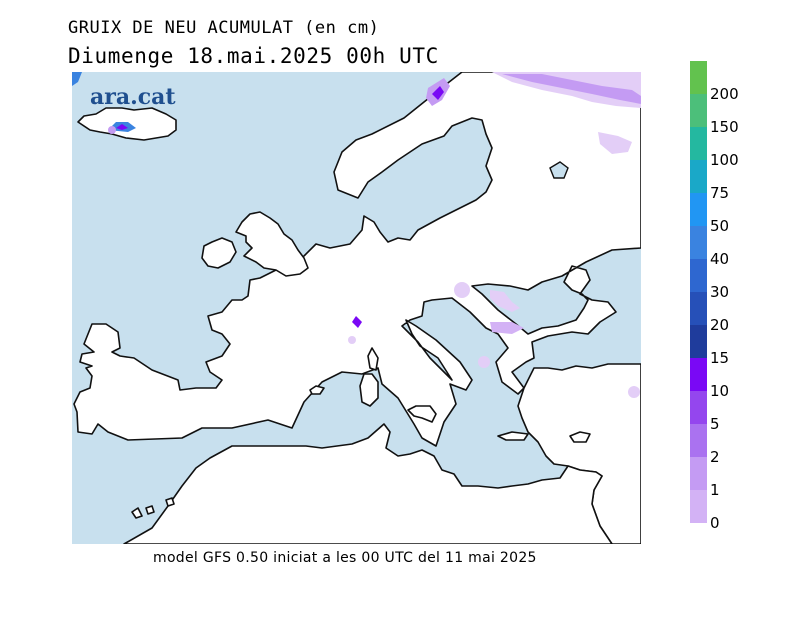  I want to click on crete-land, so click(513, 436).